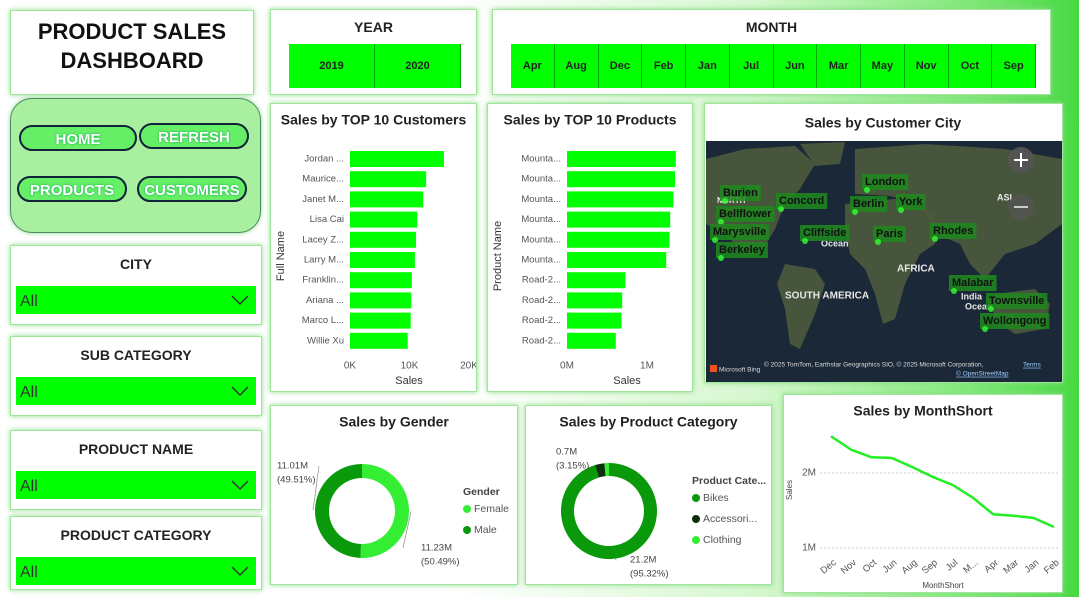 This screenshot has width=1079, height=597. What do you see at coordinates (930, 566) in the screenshot?
I see `x-tick-label: Sep` at bounding box center [930, 566].